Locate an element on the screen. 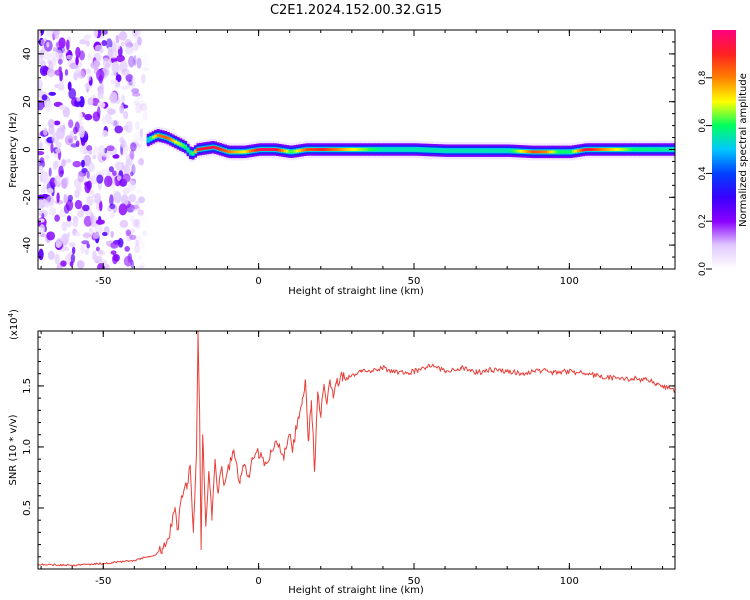 This screenshot has height=600, width=750. x-tick-label: 50 is located at coordinates (414, 281).